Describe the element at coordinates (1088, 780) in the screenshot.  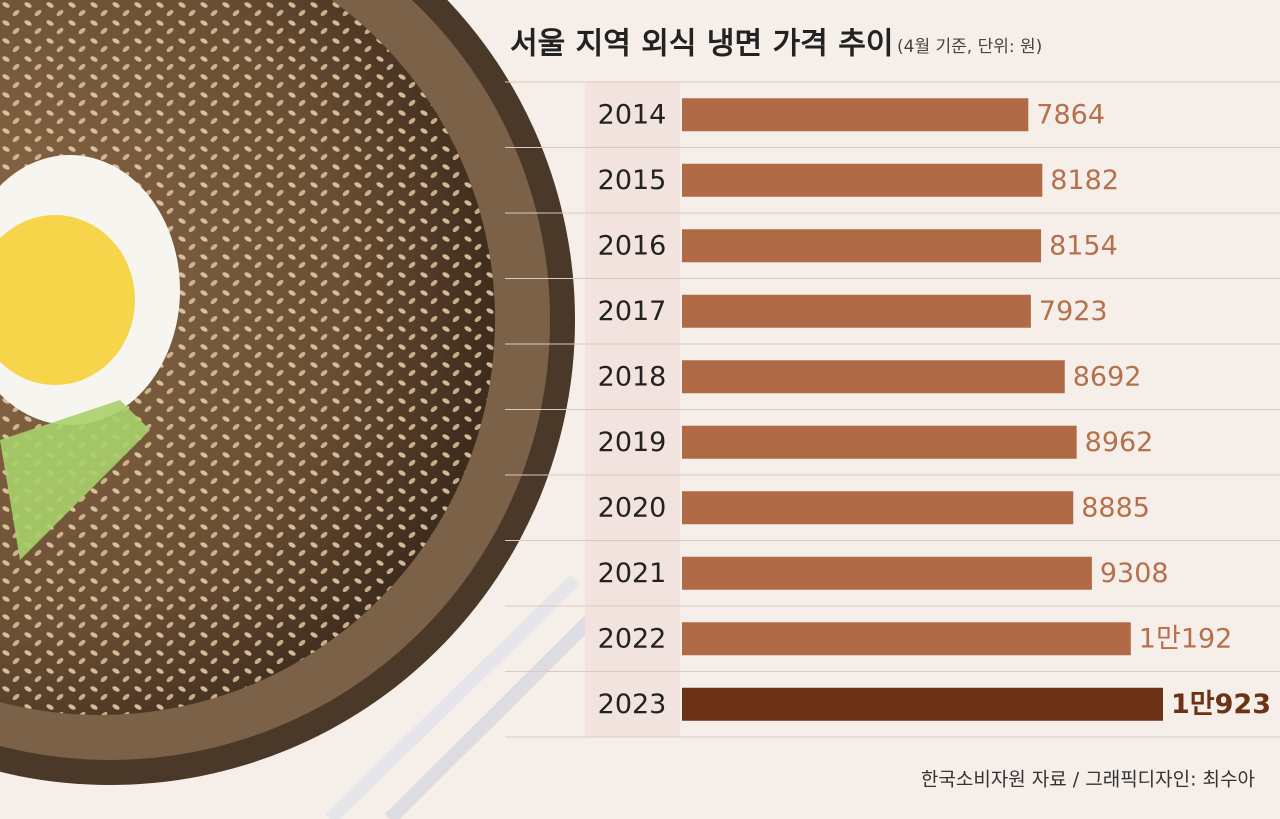
I see `source: 한국소비자원 자료 / 그래픽디자인: 최수아` at that location.